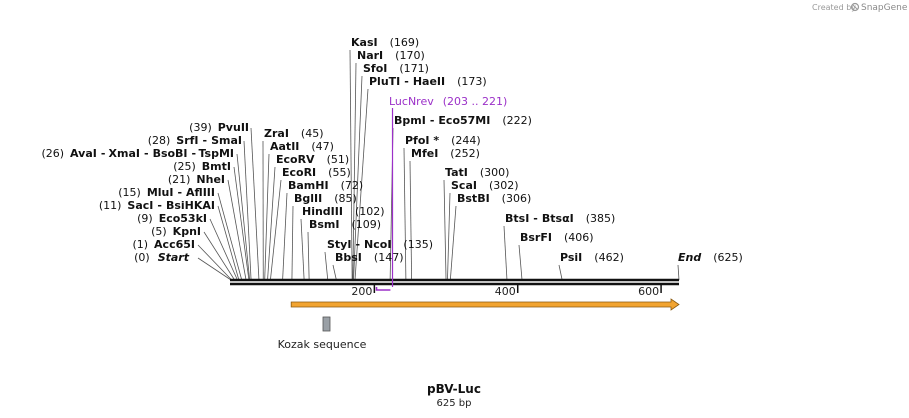 This screenshot has height=418, width=909. I want to click on tick-label: 400, so click(505, 291).